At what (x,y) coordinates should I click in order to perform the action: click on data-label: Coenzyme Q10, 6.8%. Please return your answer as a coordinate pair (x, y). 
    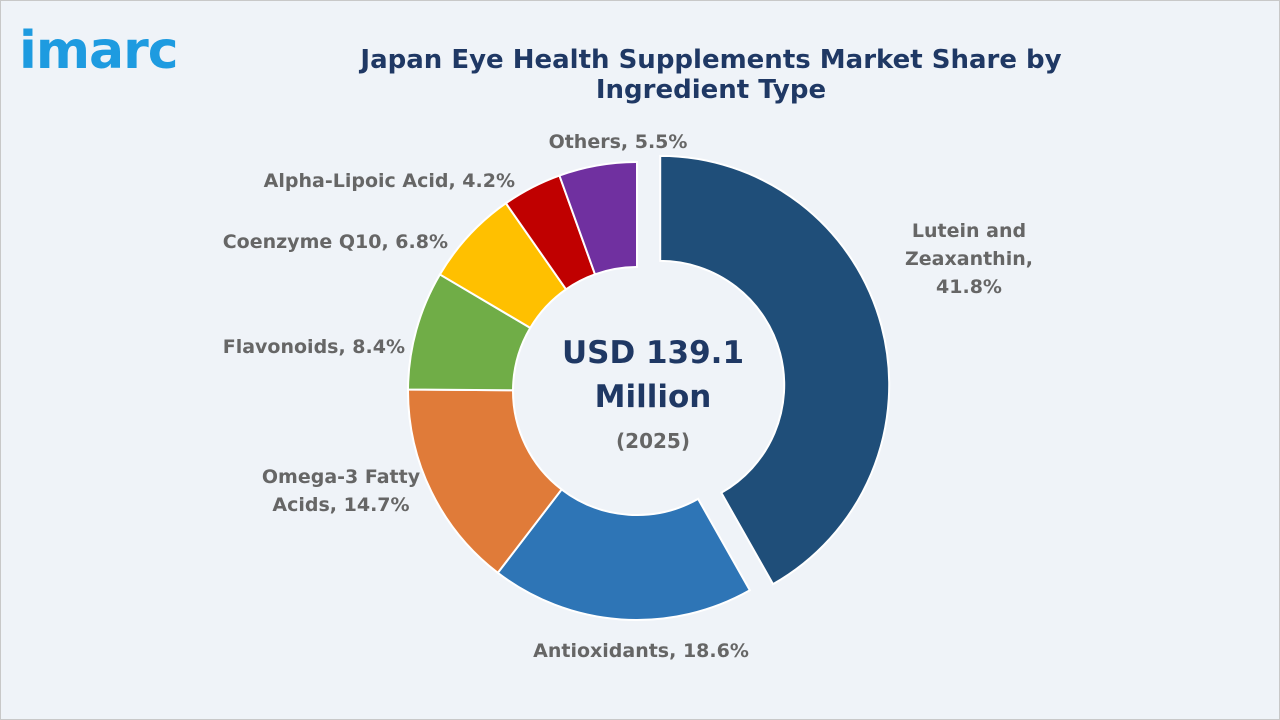
    Looking at the image, I should click on (335, 242).